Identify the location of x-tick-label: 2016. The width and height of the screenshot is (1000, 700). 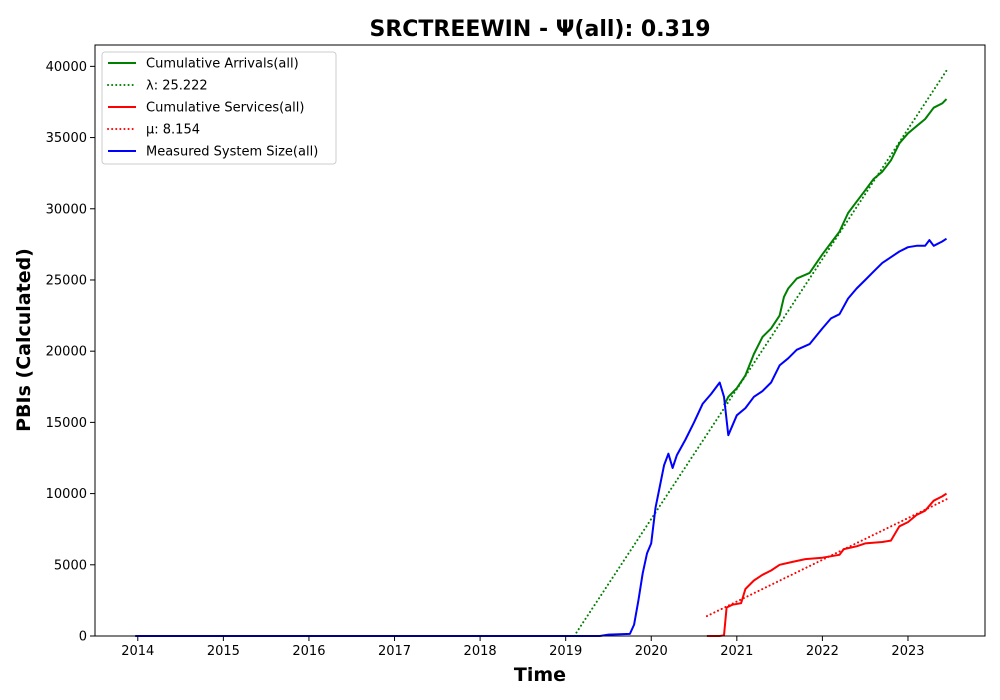
(308, 651).